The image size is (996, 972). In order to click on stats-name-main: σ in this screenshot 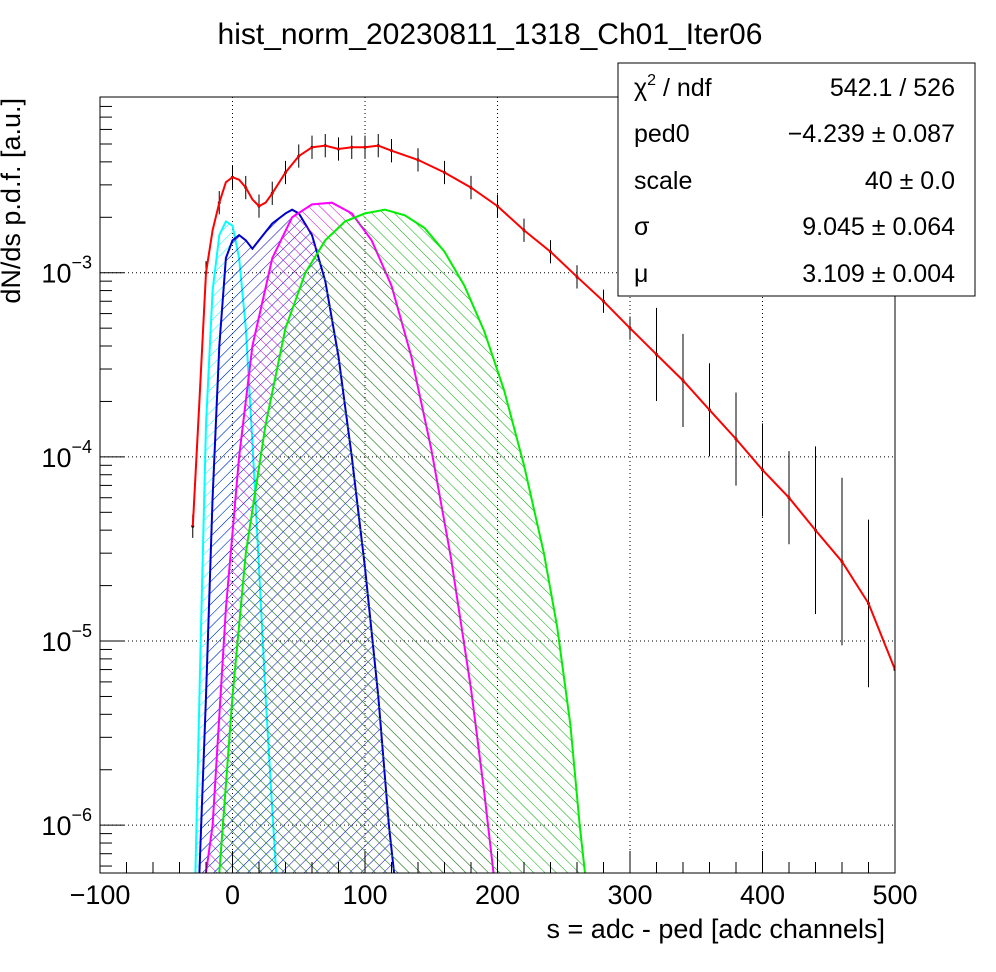, I will do `click(642, 227)`.